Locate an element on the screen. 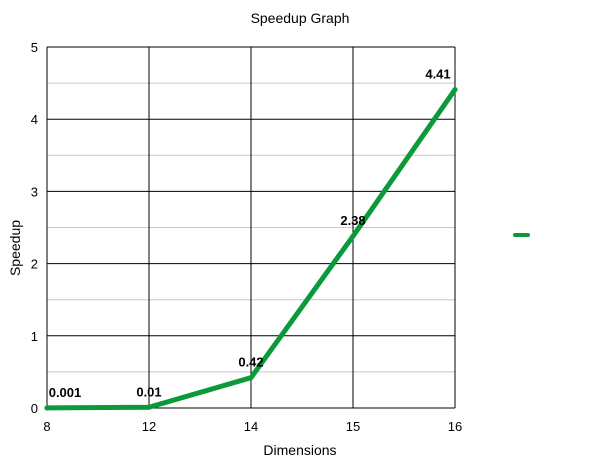 The image size is (600, 463). y-tick-label: 5 is located at coordinates (34, 47).